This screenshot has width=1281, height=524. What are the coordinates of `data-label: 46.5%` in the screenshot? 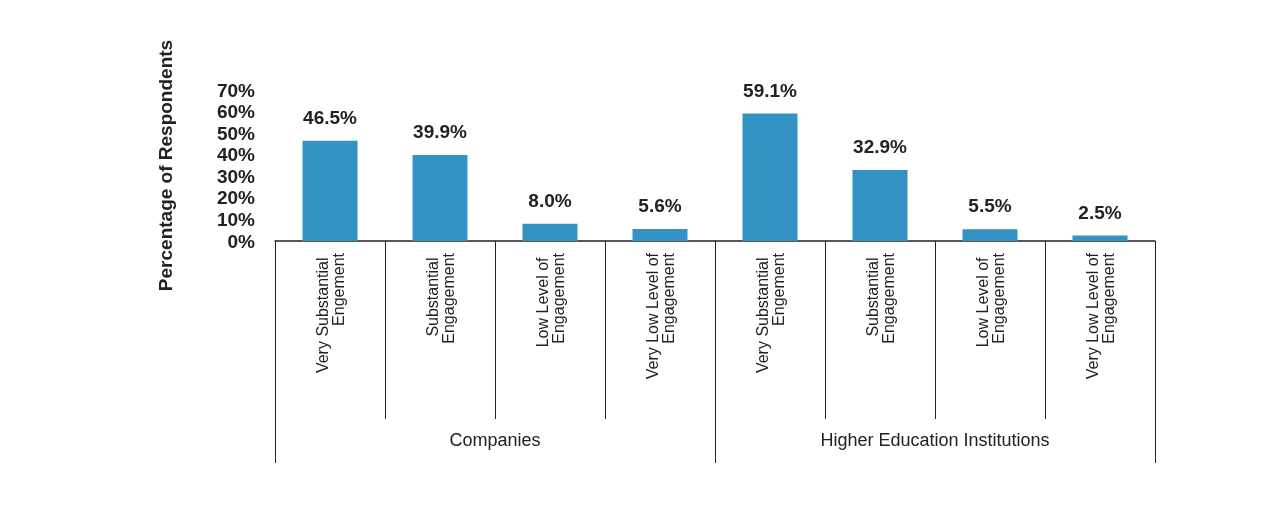 It's located at (330, 117).